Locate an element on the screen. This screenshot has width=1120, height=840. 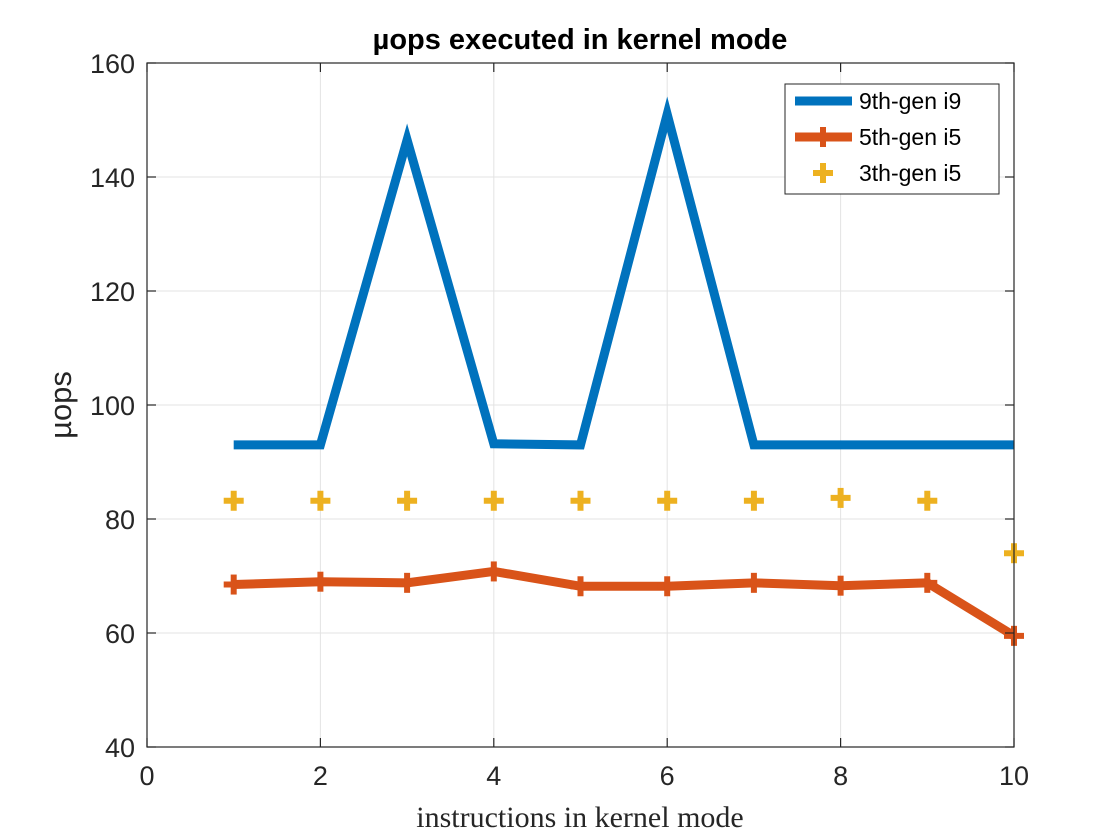
legend-label: 9th-gen i9 is located at coordinates (910, 101).